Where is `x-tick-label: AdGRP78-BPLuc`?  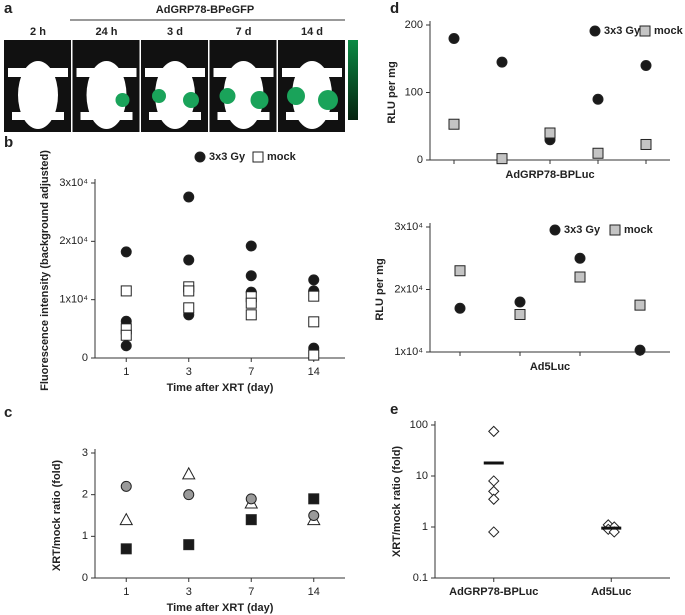 x-tick-label: AdGRP78-BPLuc is located at coordinates (493, 592).